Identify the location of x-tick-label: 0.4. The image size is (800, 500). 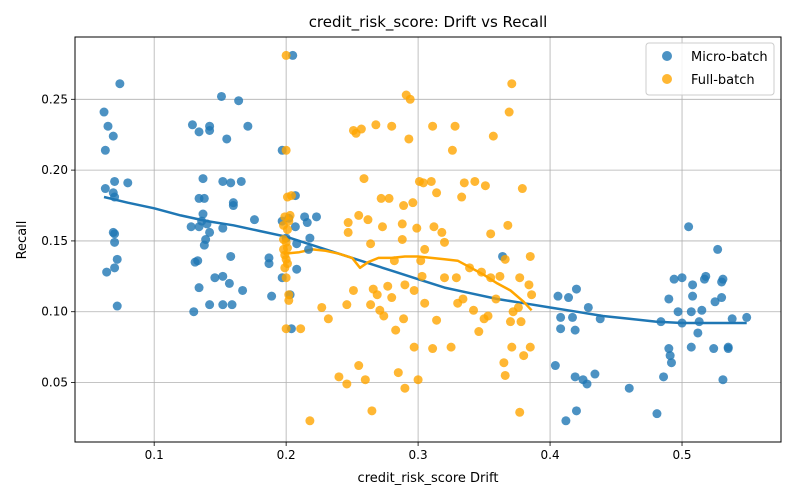
(550, 455).